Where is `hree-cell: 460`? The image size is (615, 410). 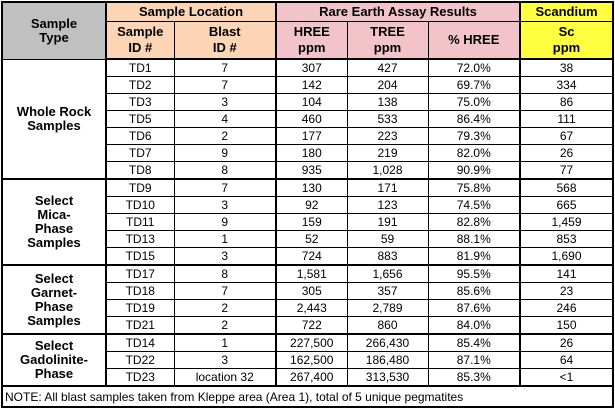
hree-cell: 460 is located at coordinates (311, 119).